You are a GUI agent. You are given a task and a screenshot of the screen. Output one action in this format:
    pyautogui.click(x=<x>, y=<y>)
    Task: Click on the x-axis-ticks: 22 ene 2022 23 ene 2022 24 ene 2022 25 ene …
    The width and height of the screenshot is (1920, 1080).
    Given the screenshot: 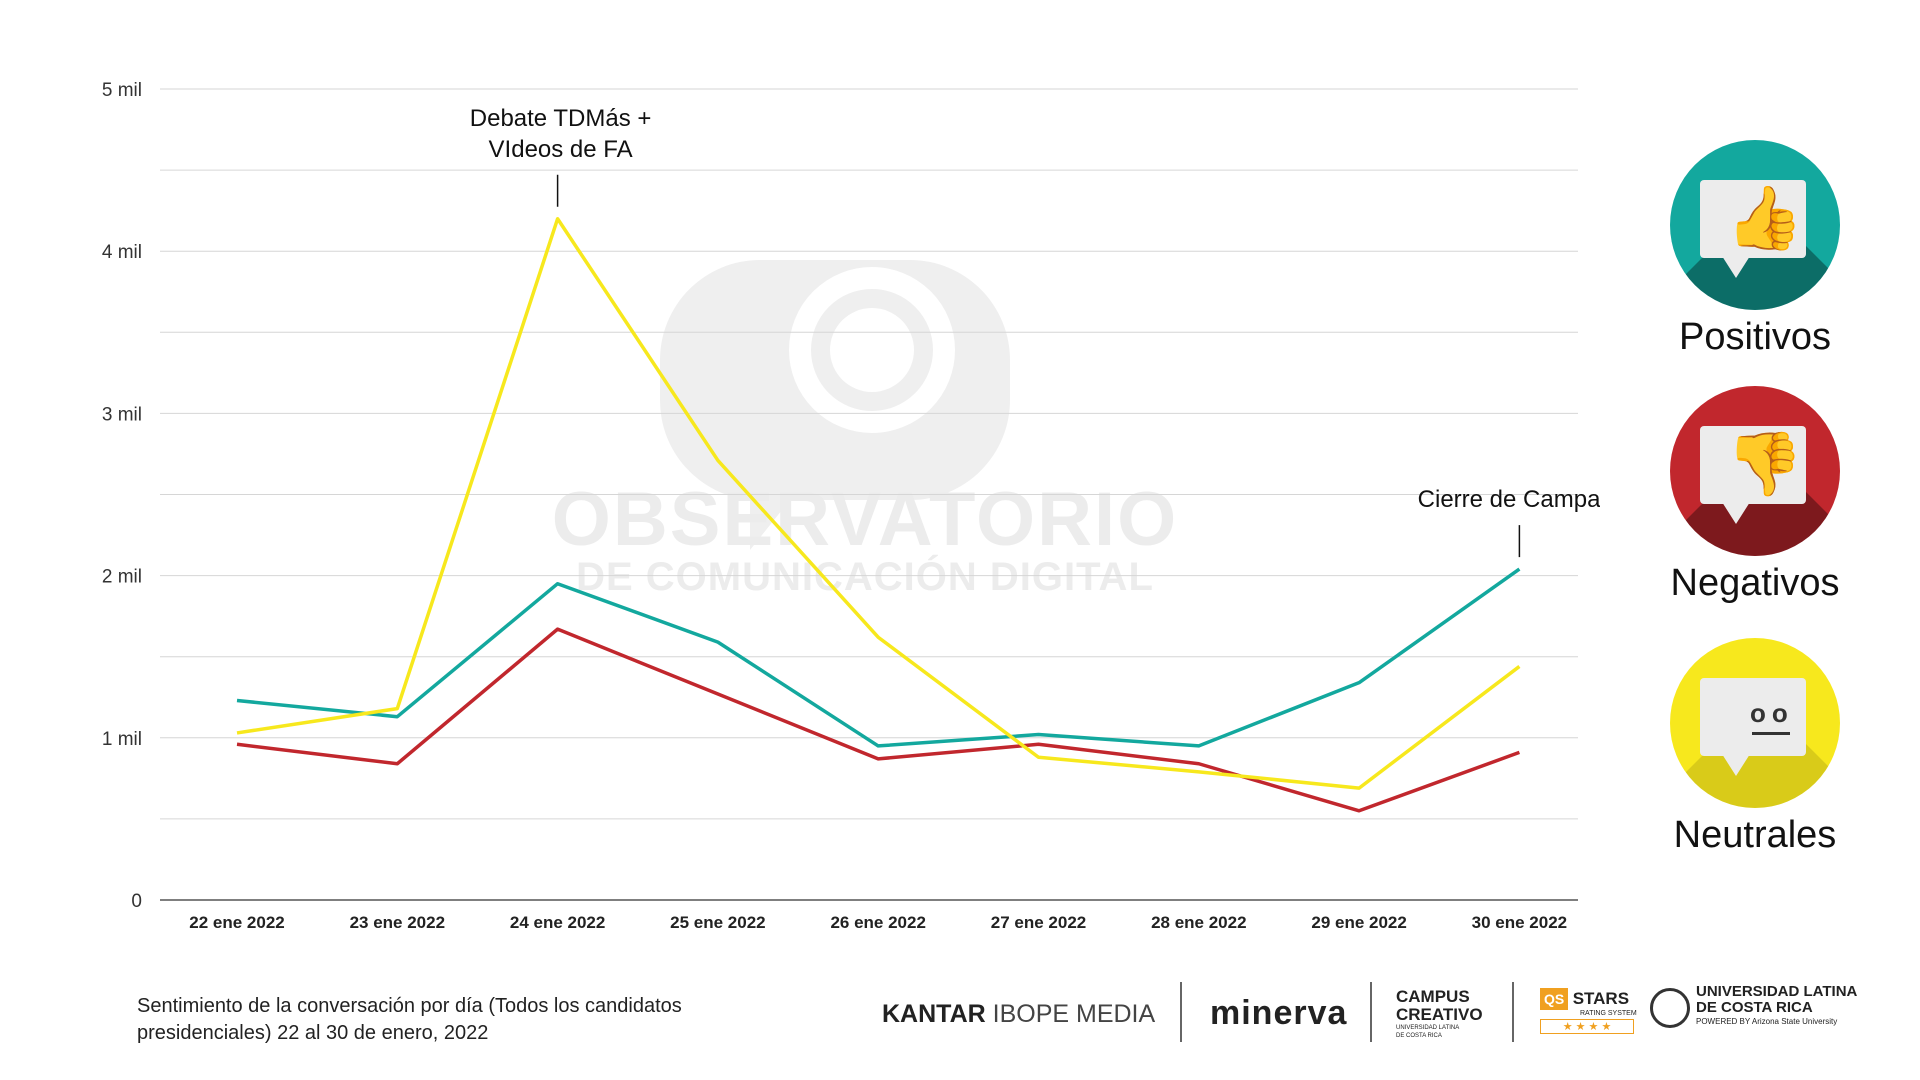 What is the action you would take?
    pyautogui.click(x=878, y=922)
    